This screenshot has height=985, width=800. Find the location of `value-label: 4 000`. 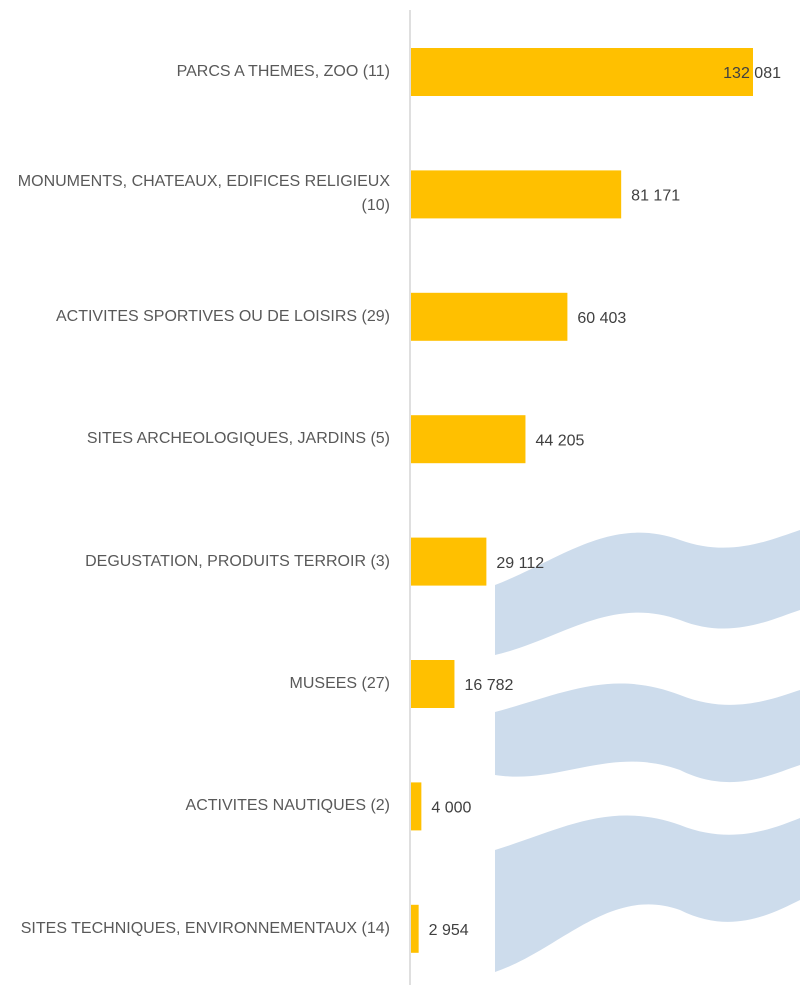

value-label: 4 000 is located at coordinates (451, 808).